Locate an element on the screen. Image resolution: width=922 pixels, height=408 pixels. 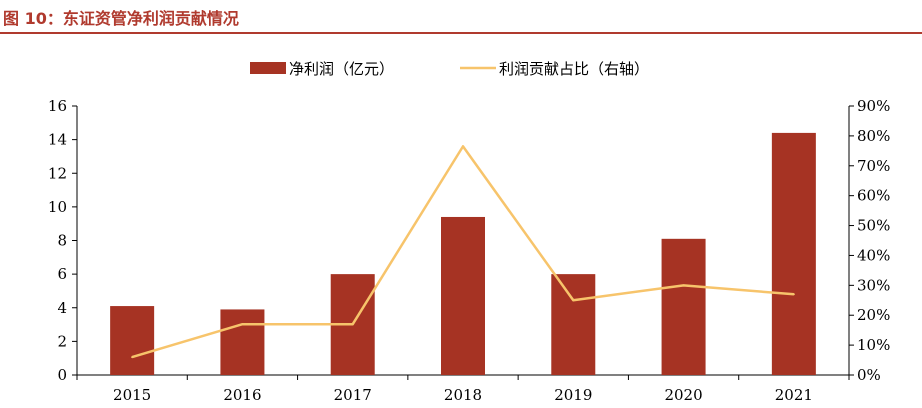
x-tick-label: 2016 is located at coordinates (242, 395).